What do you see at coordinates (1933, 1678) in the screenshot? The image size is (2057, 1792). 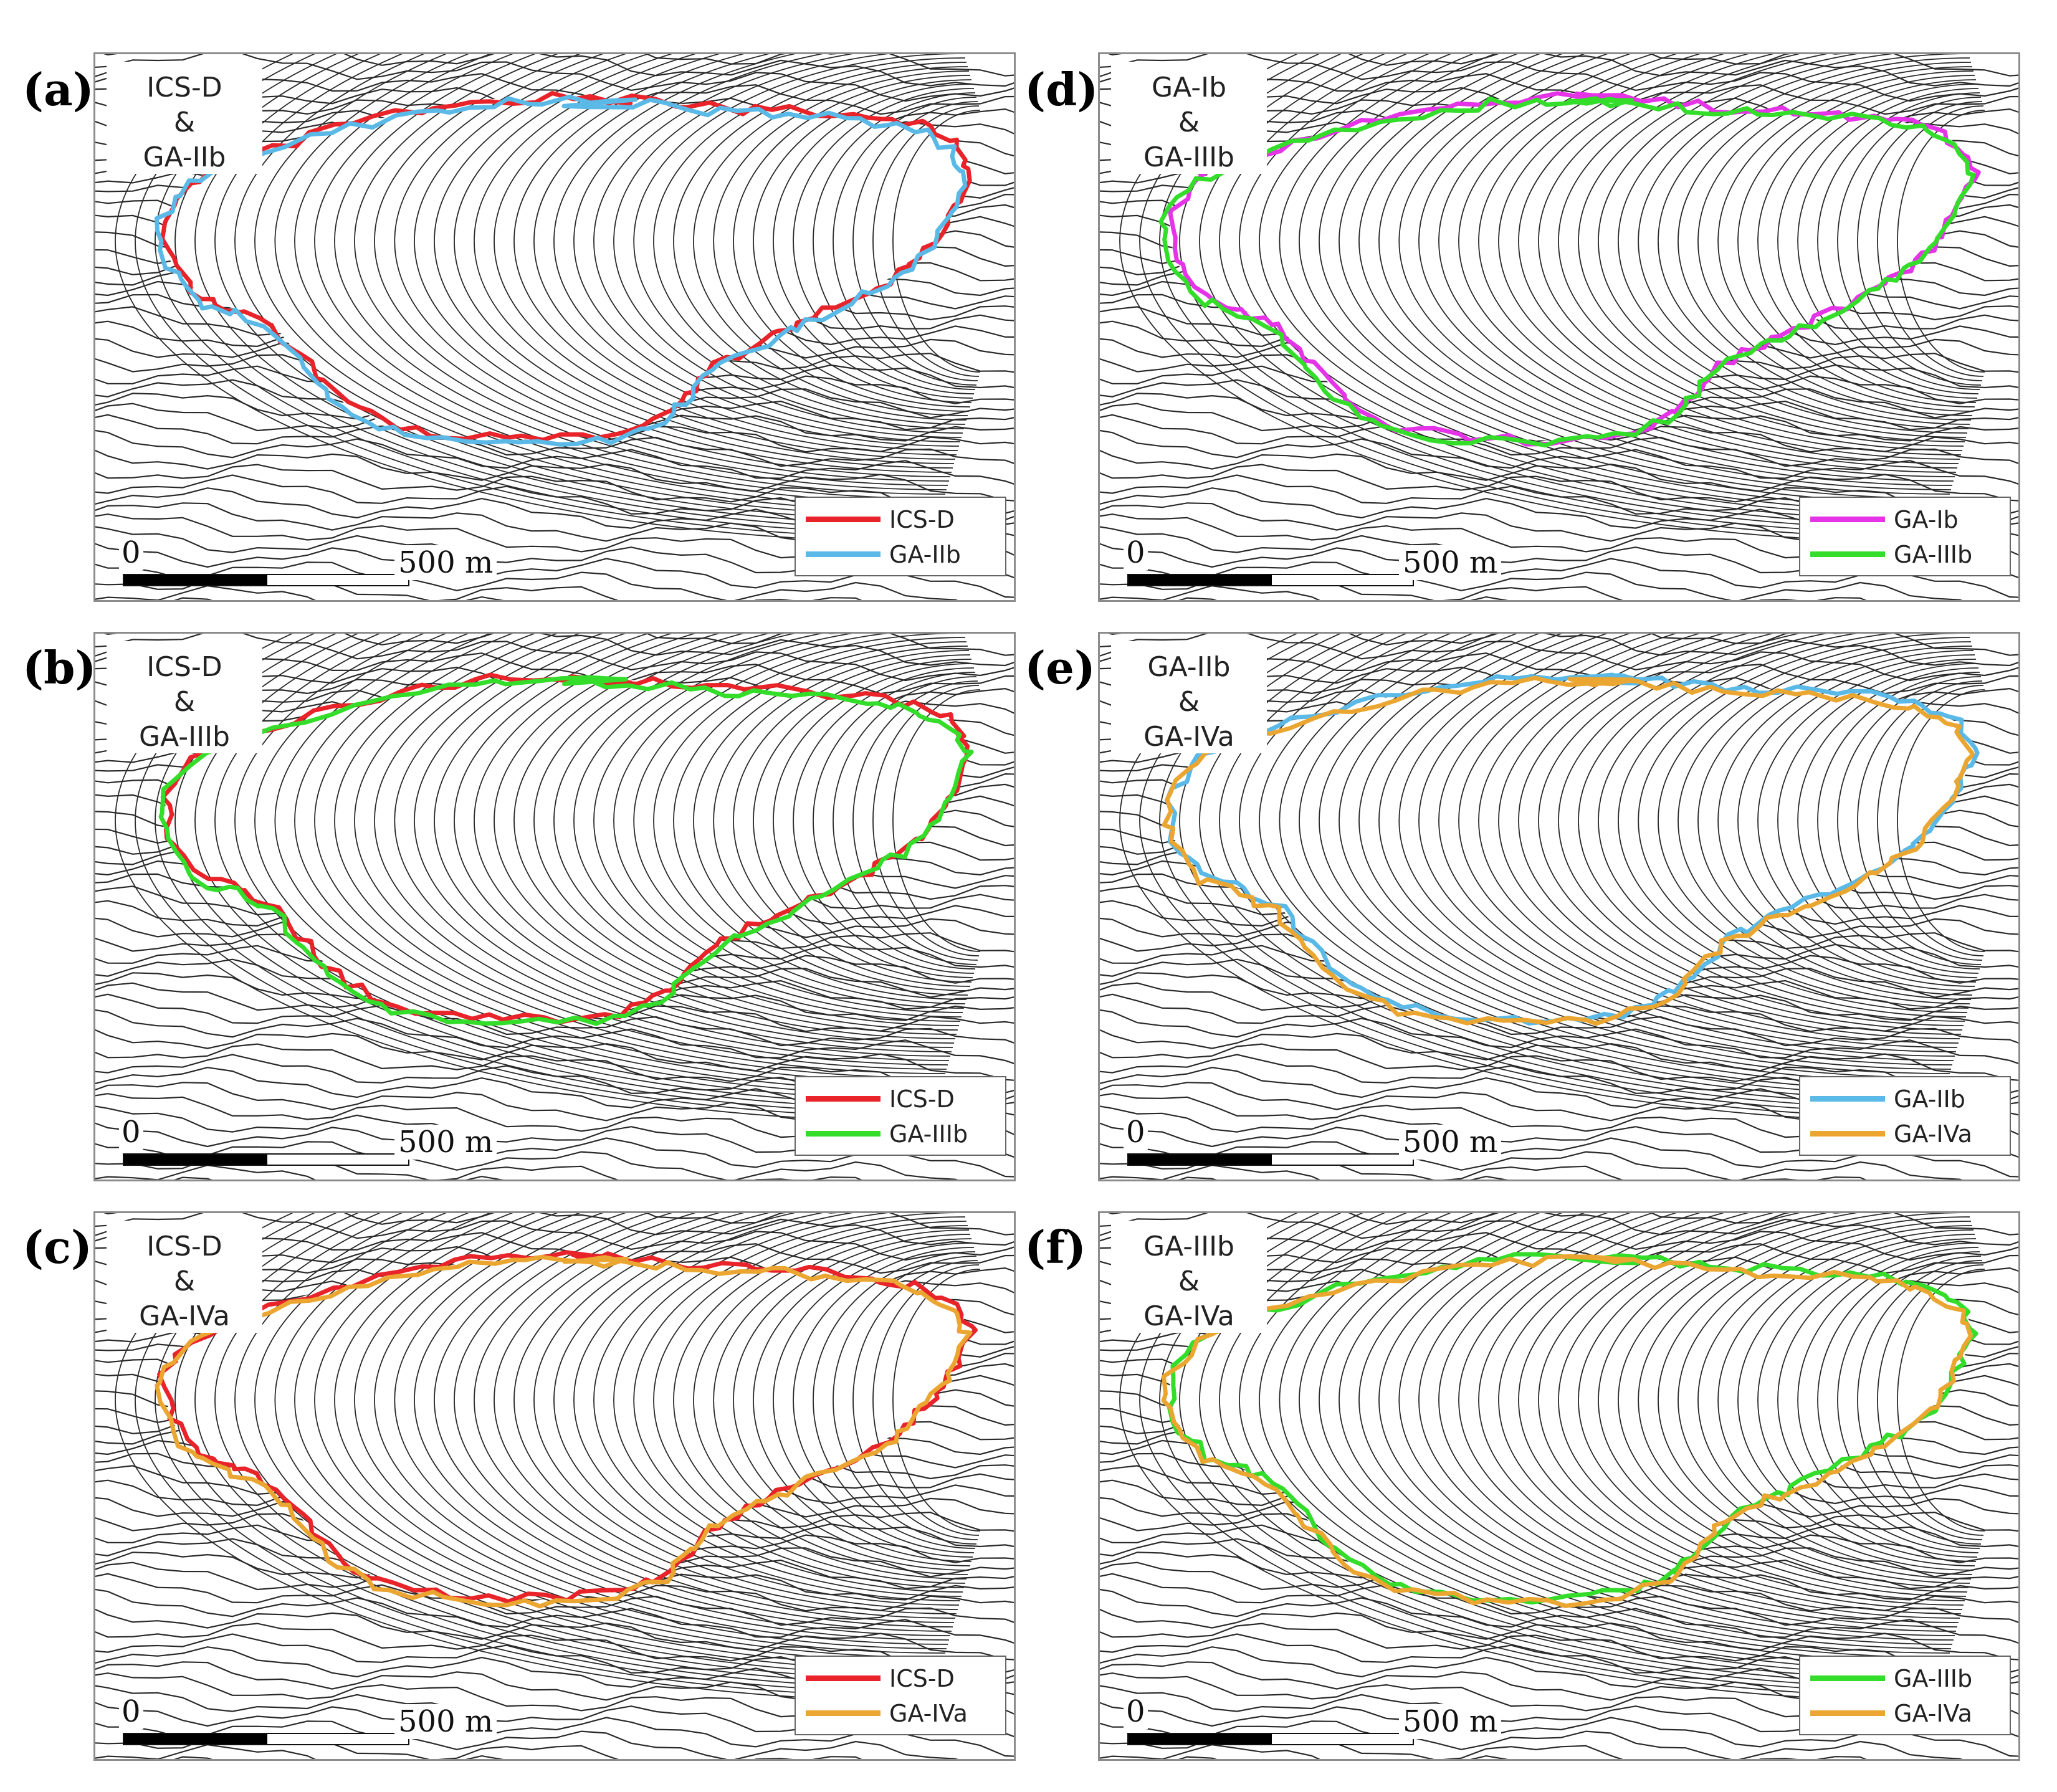 I see `legend-label-1: GA-IIIb` at bounding box center [1933, 1678].